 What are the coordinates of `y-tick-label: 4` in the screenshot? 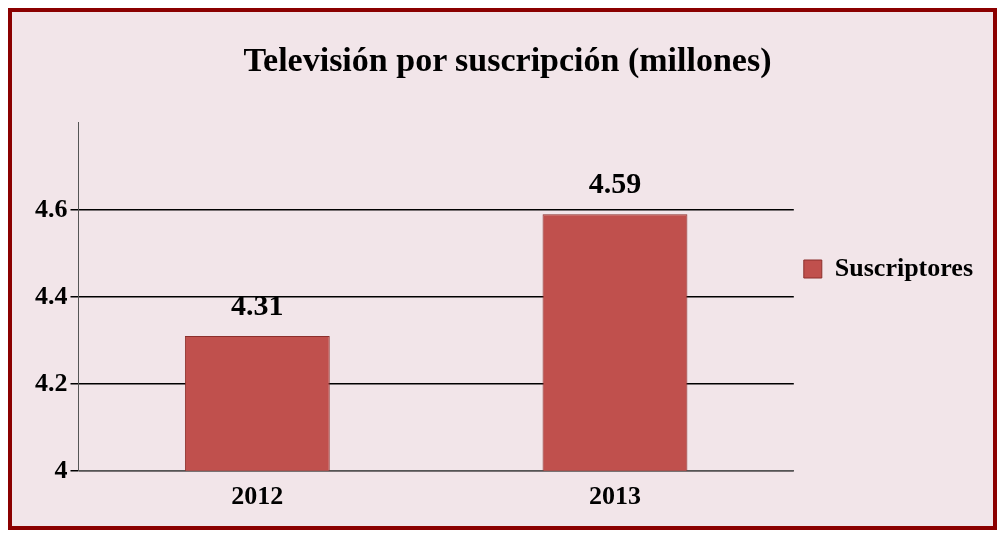 It's located at (61, 469).